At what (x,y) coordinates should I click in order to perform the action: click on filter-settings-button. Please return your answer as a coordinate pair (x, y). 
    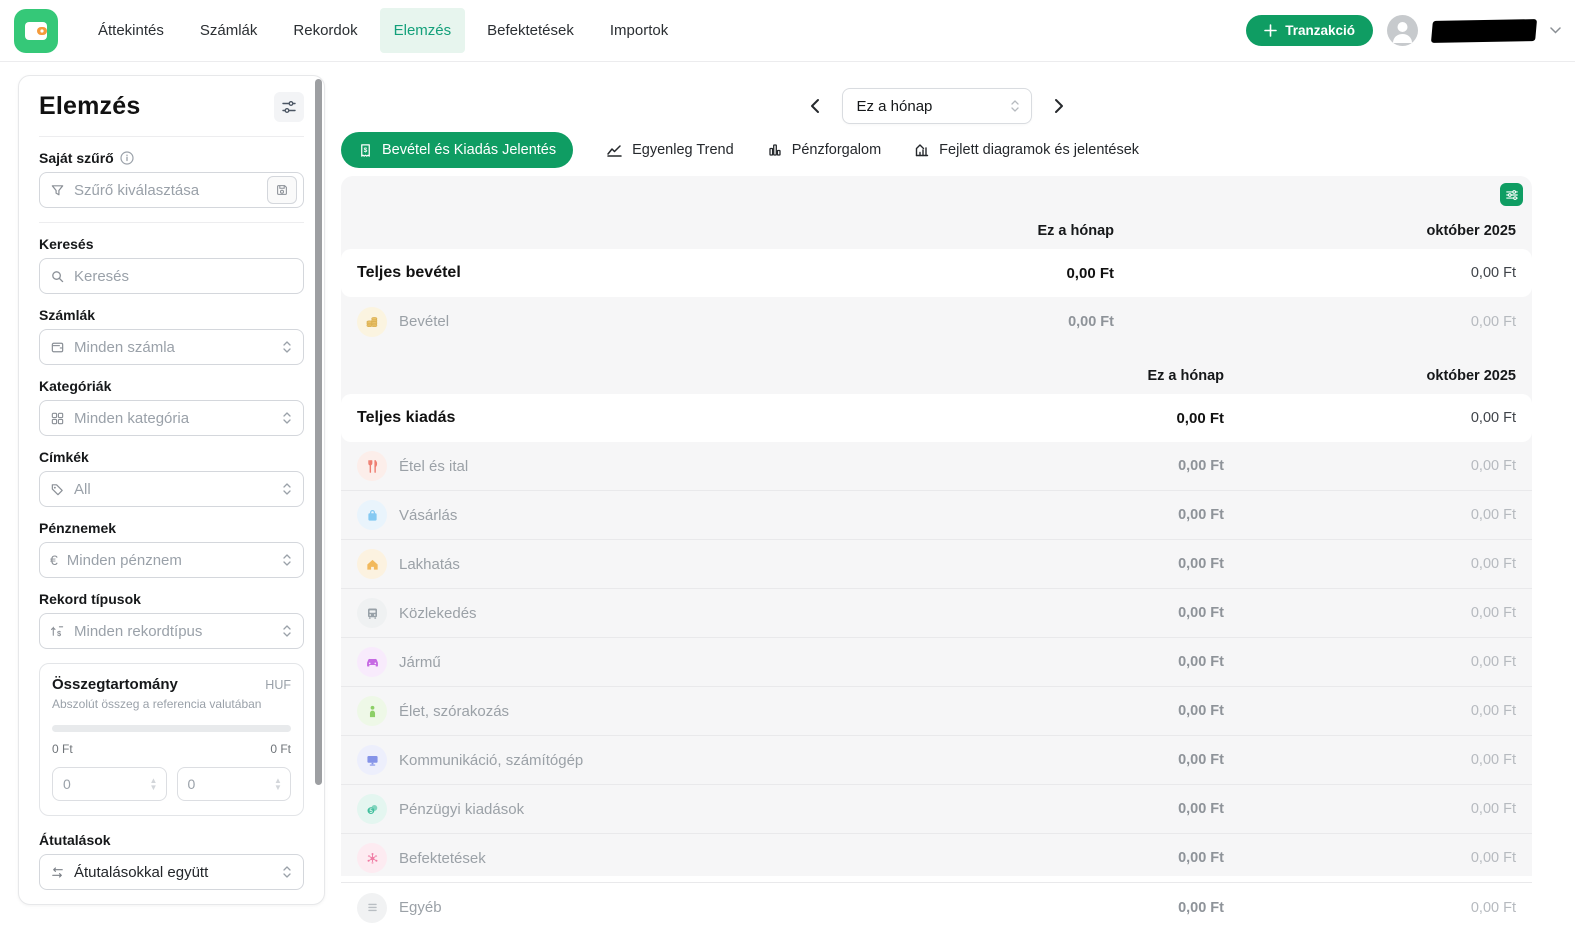
    Looking at the image, I should click on (289, 107).